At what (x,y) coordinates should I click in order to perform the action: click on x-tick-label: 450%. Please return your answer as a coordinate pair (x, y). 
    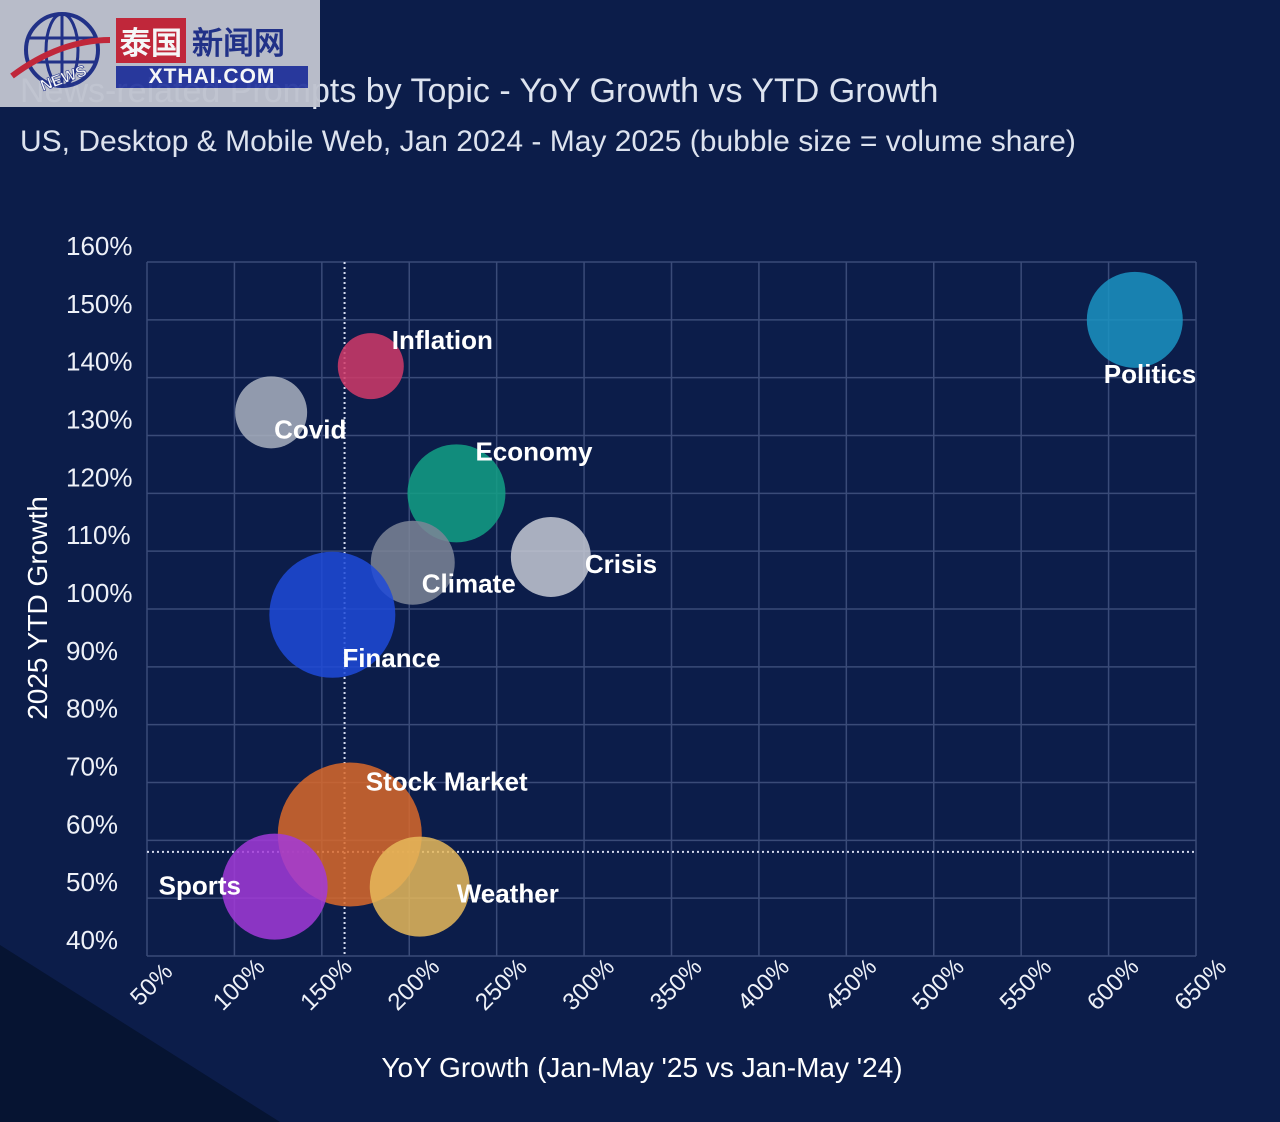
    Looking at the image, I should click on (851, 984).